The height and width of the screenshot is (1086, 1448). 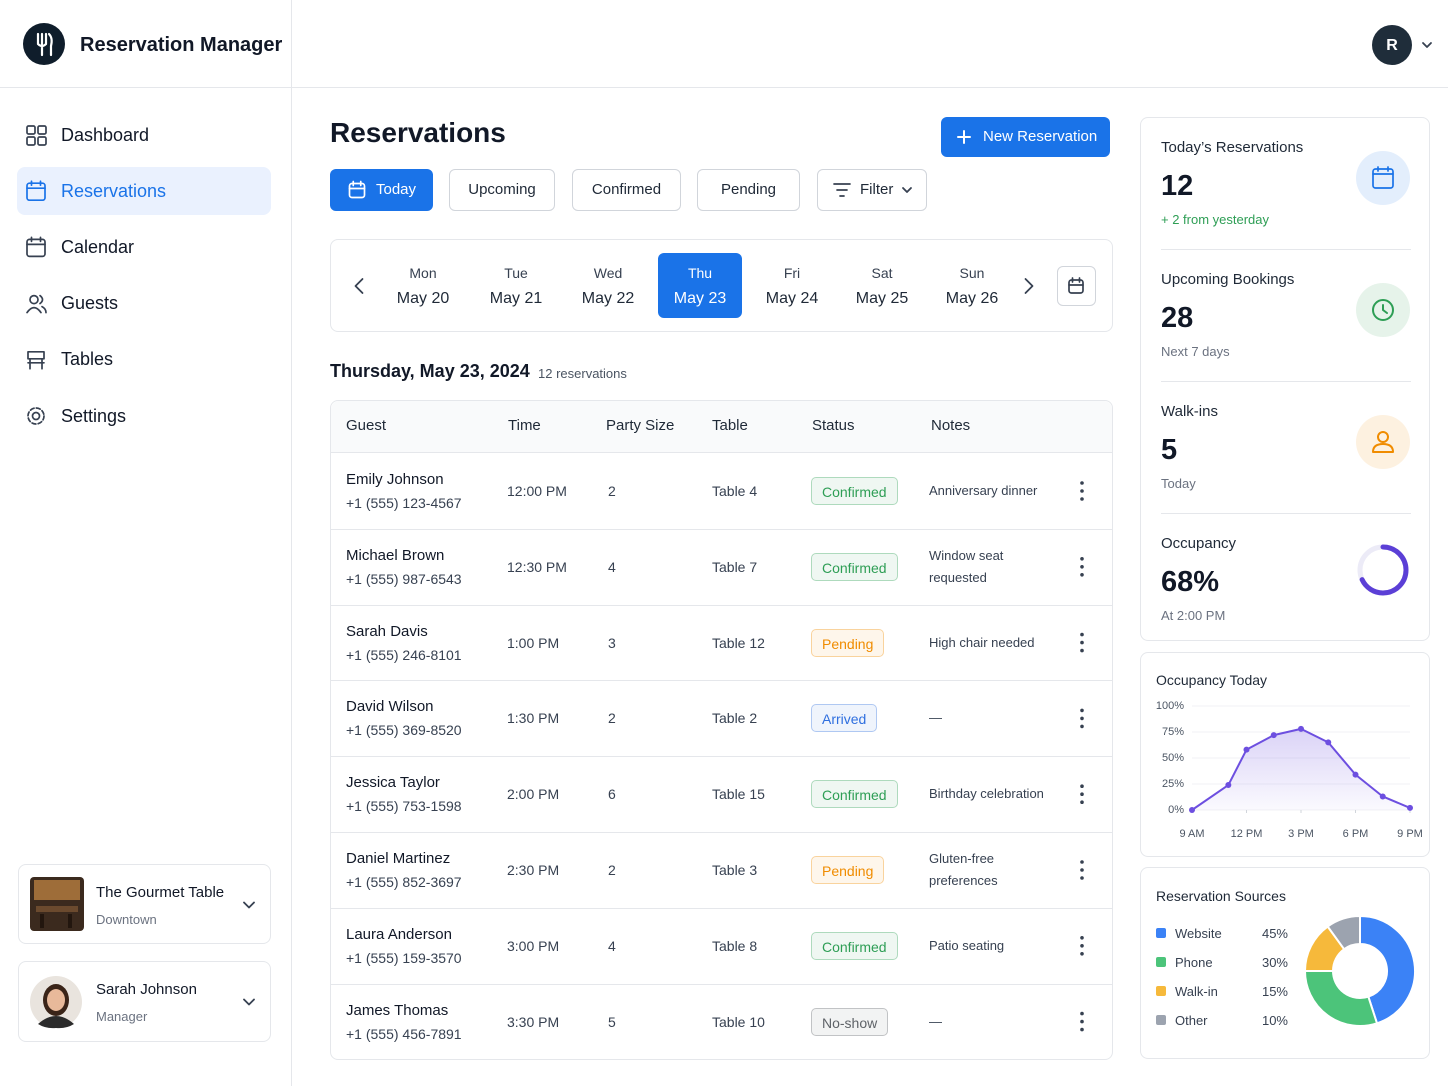 What do you see at coordinates (608, 298) in the screenshot?
I see `date-date: May 22` at bounding box center [608, 298].